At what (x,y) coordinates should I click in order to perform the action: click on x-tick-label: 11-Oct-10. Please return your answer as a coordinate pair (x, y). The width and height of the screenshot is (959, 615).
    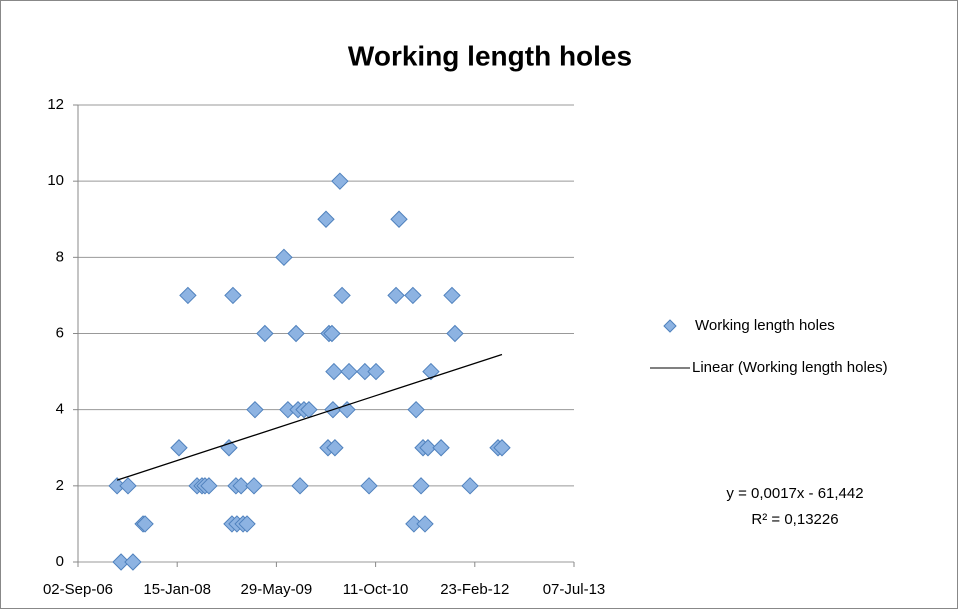
    Looking at the image, I should click on (376, 589).